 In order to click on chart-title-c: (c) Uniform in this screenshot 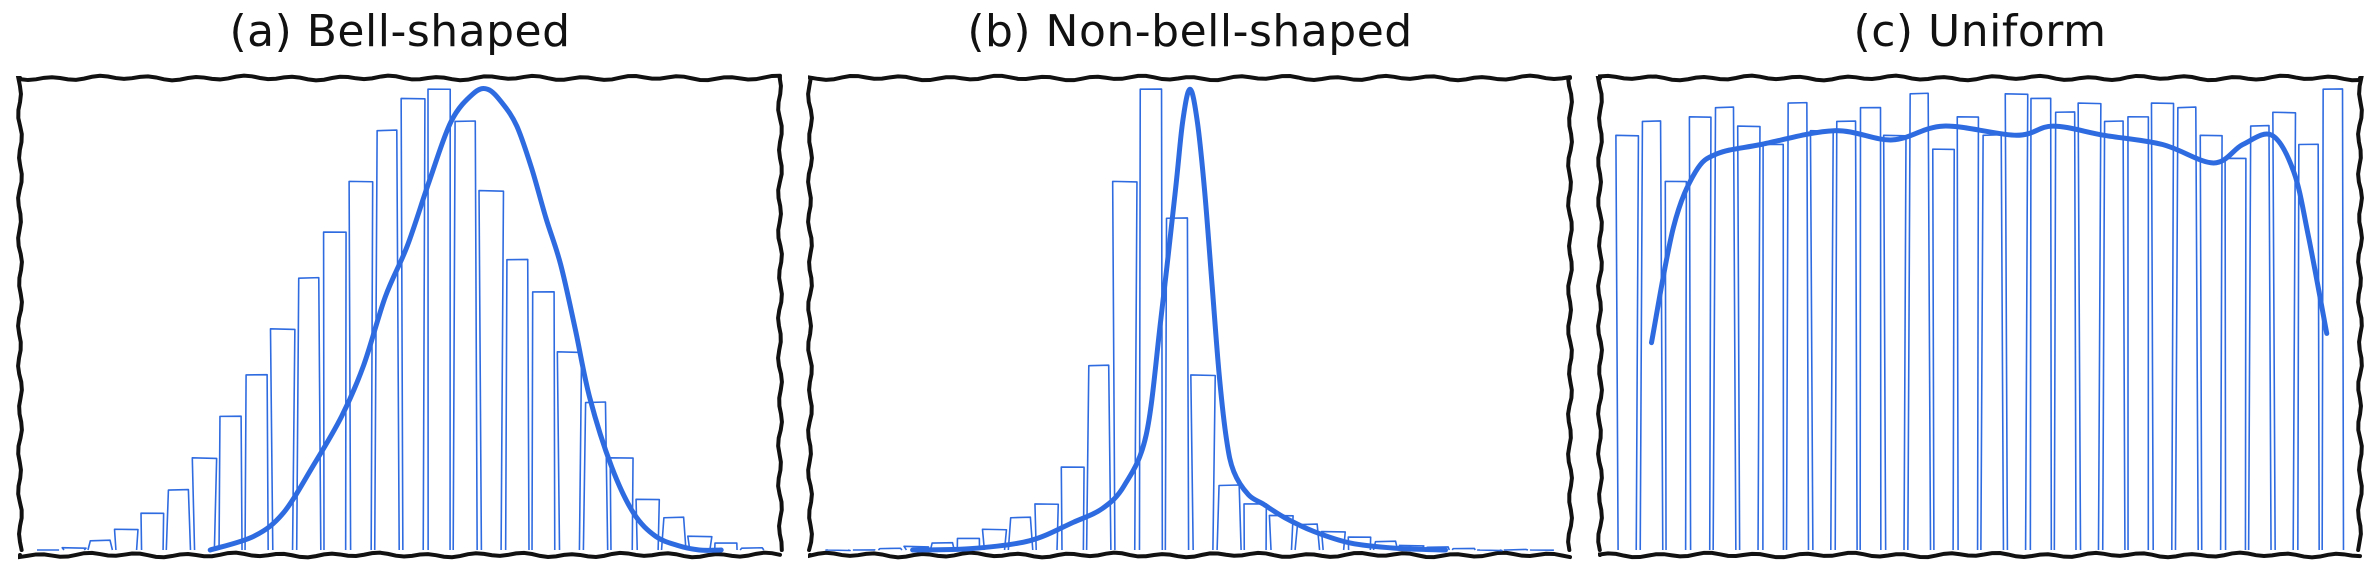, I will do `click(1980, 31)`.